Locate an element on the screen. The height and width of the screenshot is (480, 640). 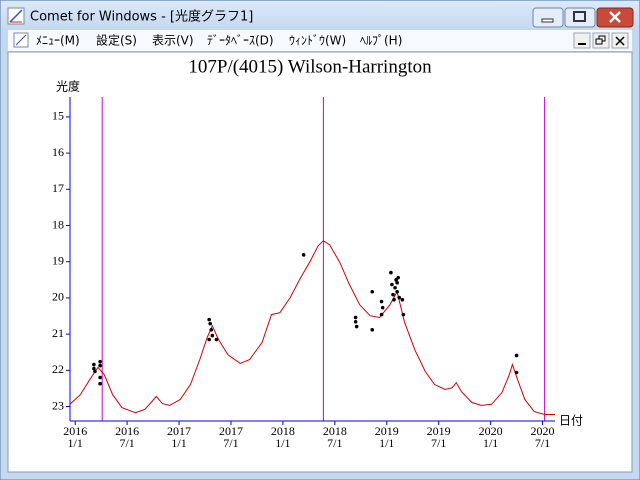
x-axis-label: 日付 is located at coordinates (571, 421).